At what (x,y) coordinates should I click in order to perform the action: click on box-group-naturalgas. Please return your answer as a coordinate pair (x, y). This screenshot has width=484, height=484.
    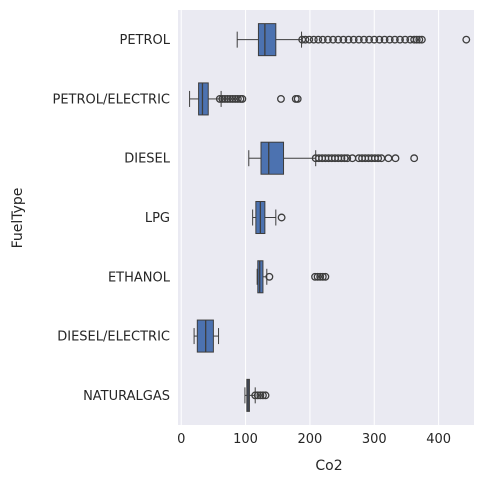
    Looking at the image, I should click on (257, 395).